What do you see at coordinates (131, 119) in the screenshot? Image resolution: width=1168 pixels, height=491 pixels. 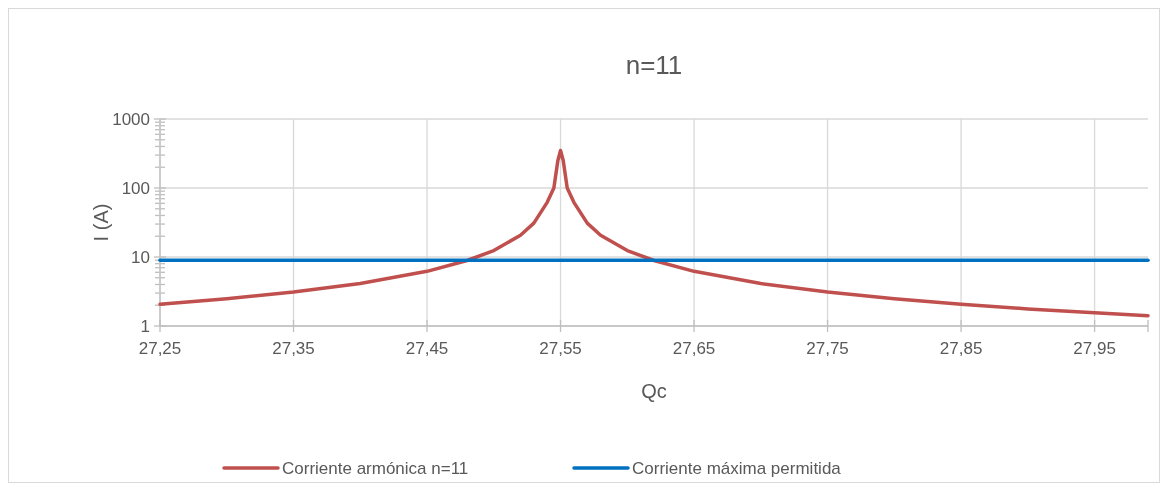 I see `y-tick-label: 1000` at bounding box center [131, 119].